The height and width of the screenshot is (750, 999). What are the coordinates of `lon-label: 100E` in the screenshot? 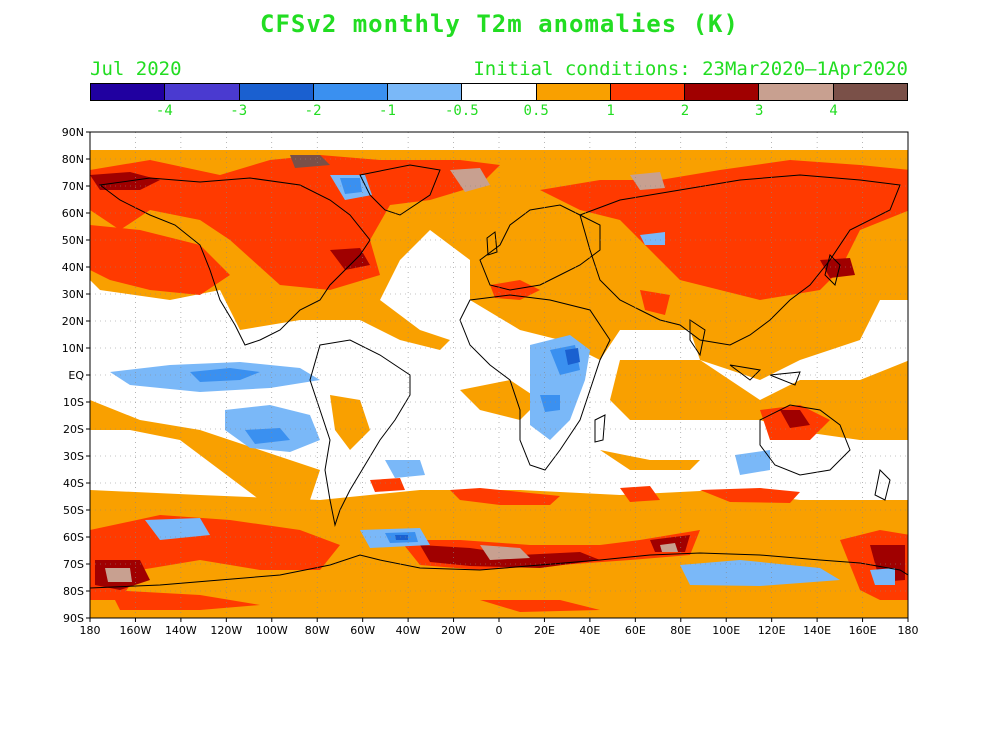 It's located at (726, 630).